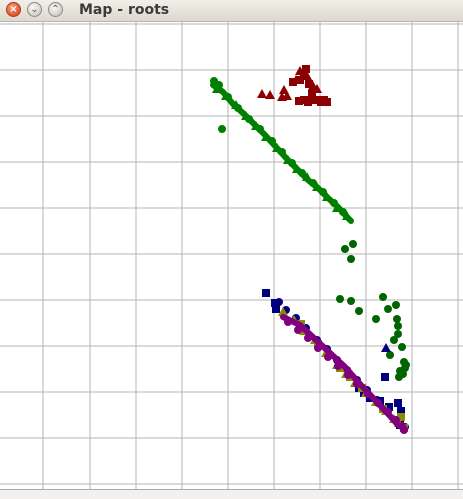 This screenshot has height=499, width=463. I want to click on series-blue-triangle, so click(386, 347).